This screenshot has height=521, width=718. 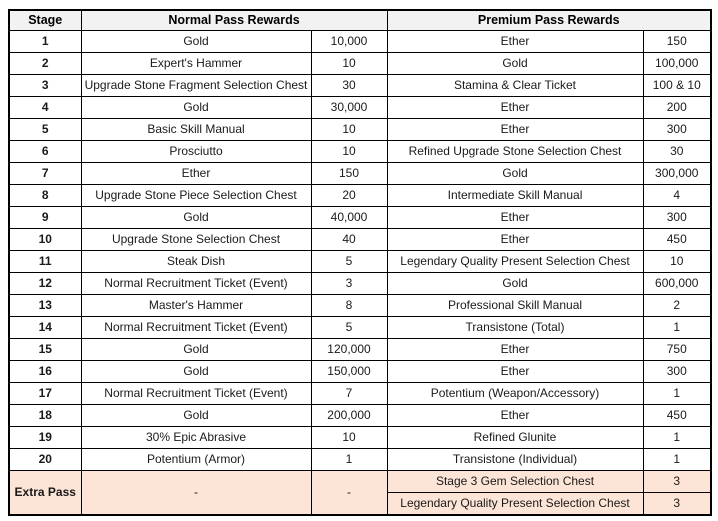 What do you see at coordinates (677, 129) in the screenshot?
I see `premium-qty-cell: 300` at bounding box center [677, 129].